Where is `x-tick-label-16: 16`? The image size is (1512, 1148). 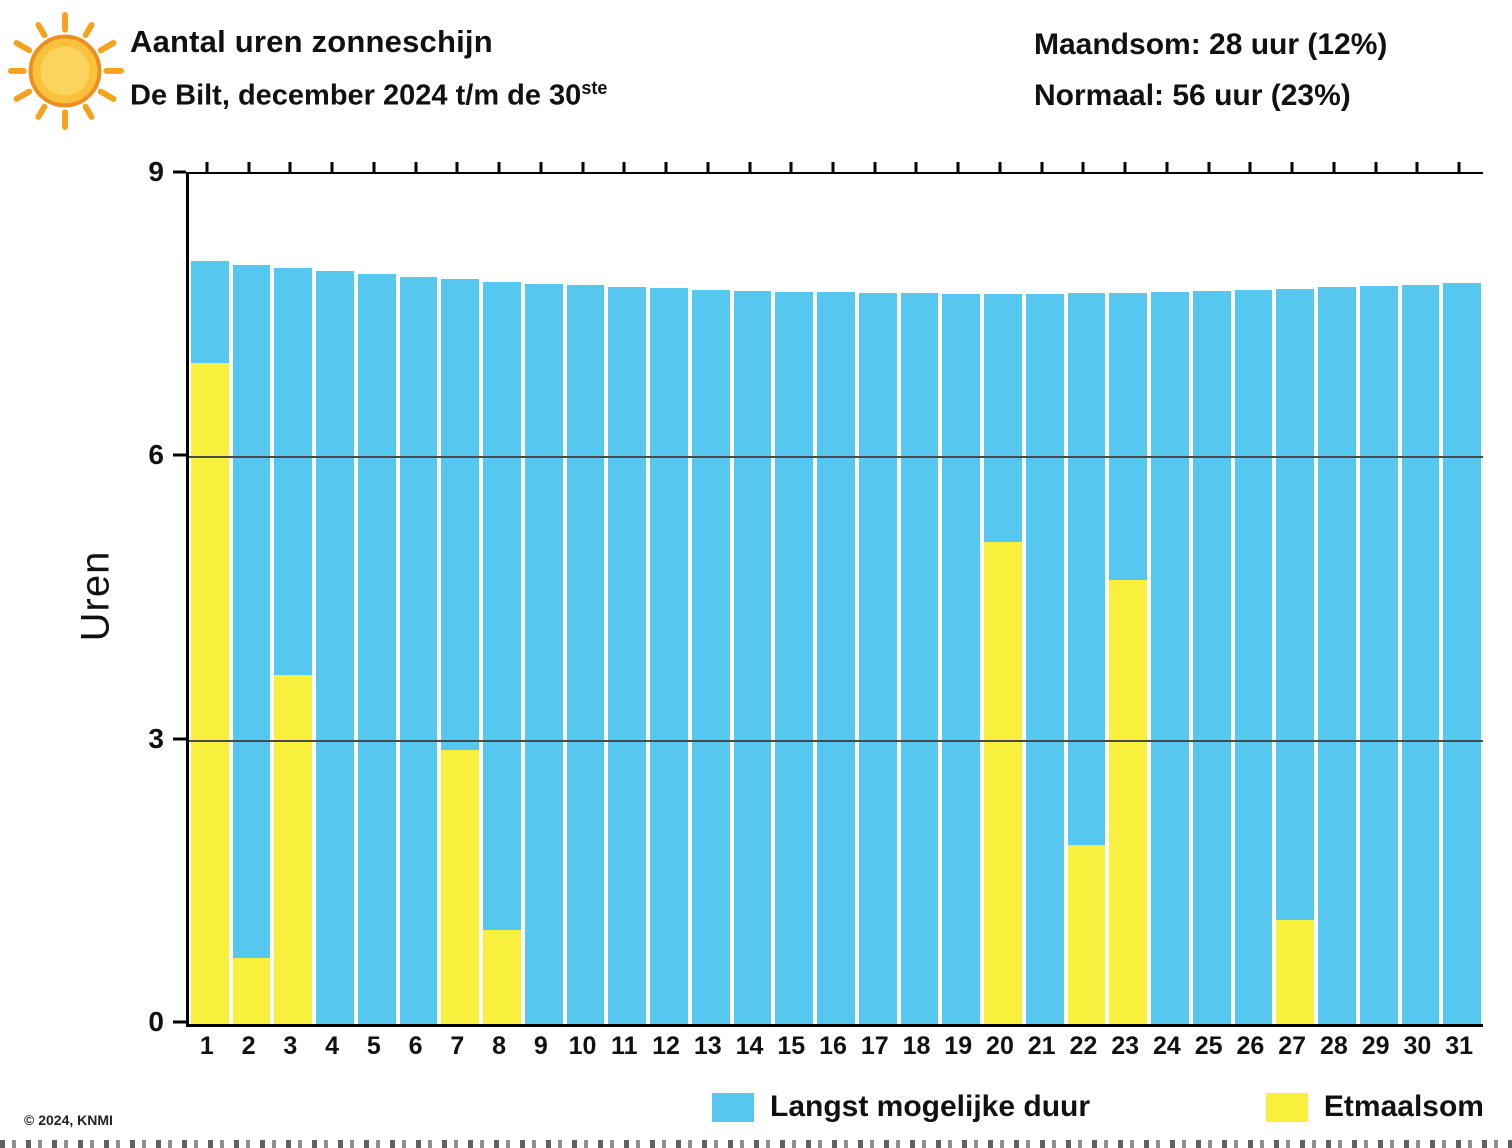
x-tick-label-16: 16 is located at coordinates (833, 1046).